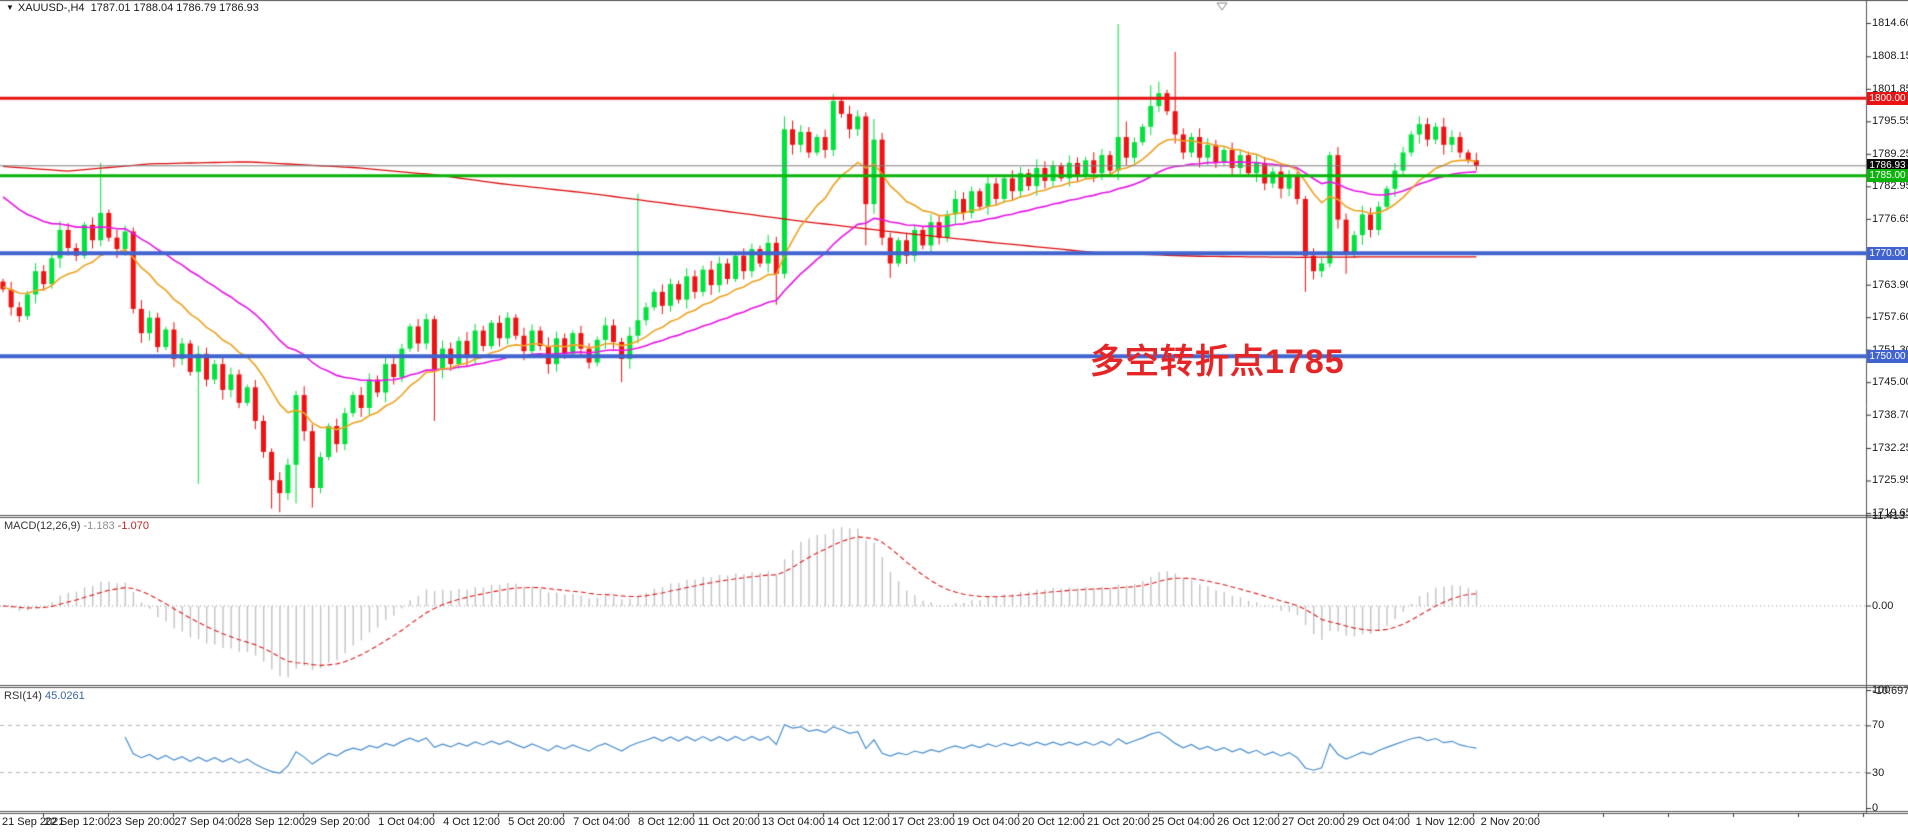 This screenshot has width=1908, height=833. What do you see at coordinates (536, 822) in the screenshot?
I see `date-label: 5 Oct 20:00` at bounding box center [536, 822].